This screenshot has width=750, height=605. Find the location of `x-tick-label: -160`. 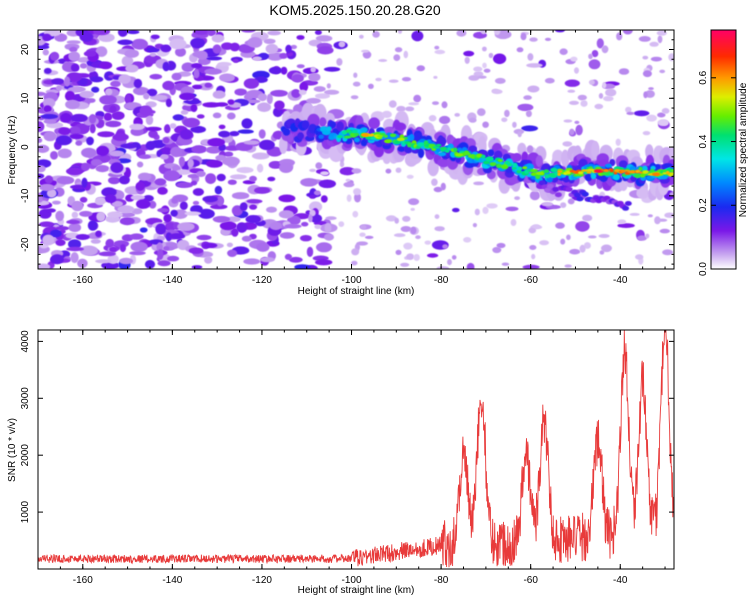

x-tick-label: -160 is located at coordinates (83, 280).